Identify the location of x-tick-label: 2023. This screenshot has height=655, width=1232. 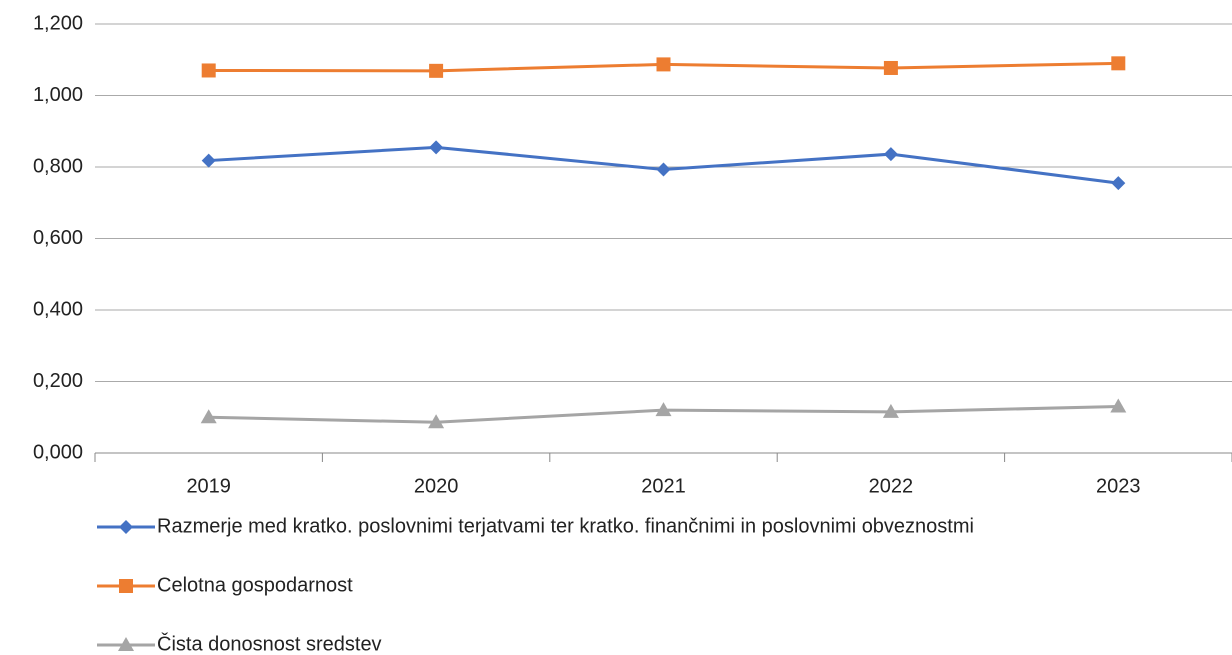
(1118, 486).